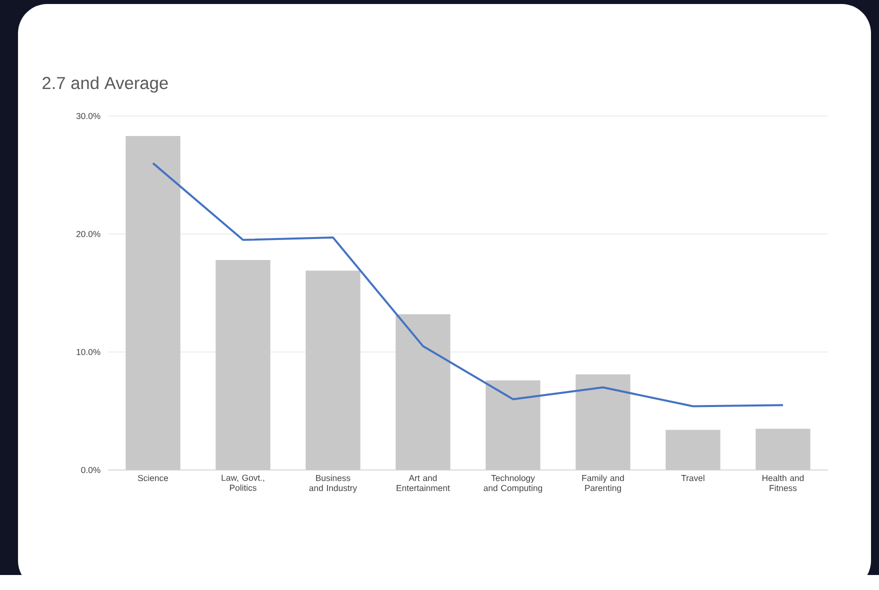 This screenshot has width=879, height=590. What do you see at coordinates (603, 483) in the screenshot?
I see `x-tick-label: Family and Parenting` at bounding box center [603, 483].